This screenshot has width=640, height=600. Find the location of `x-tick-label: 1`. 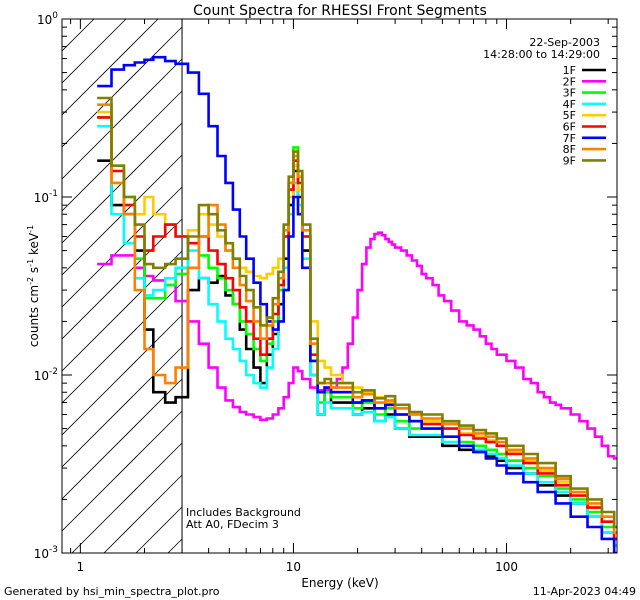

x-tick-label: 1 is located at coordinates (81, 567).